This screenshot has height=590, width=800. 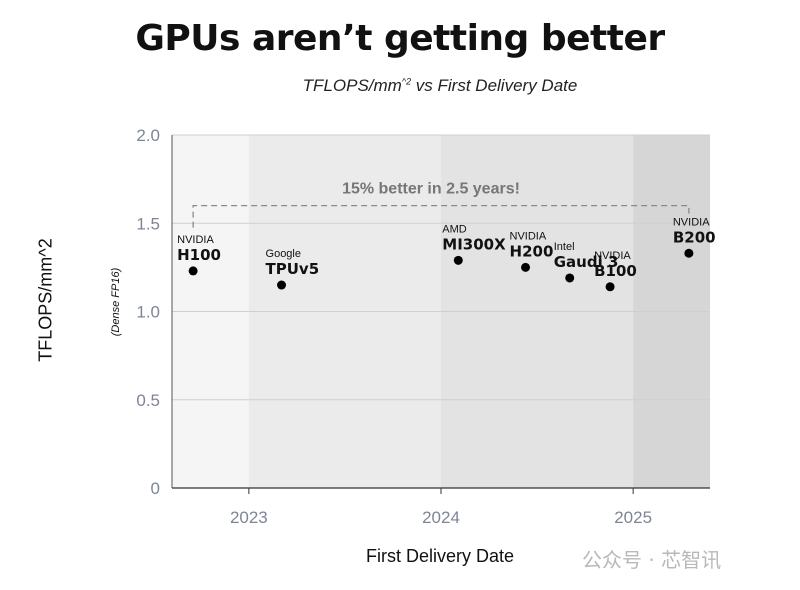 What do you see at coordinates (633, 517) in the screenshot?
I see `x-tick-label: 2025` at bounding box center [633, 517].